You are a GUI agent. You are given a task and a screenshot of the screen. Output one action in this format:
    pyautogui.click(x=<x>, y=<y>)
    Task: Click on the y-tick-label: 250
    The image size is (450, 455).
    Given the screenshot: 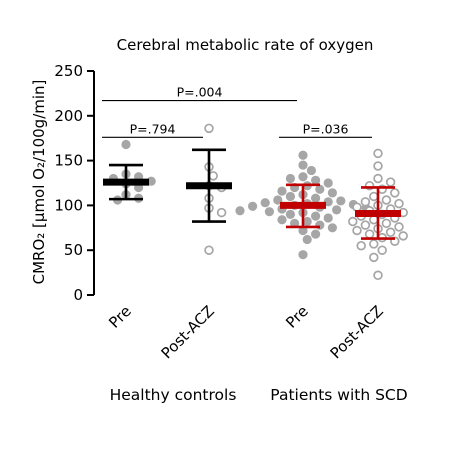 What is the action you would take?
    pyautogui.click(x=68, y=71)
    